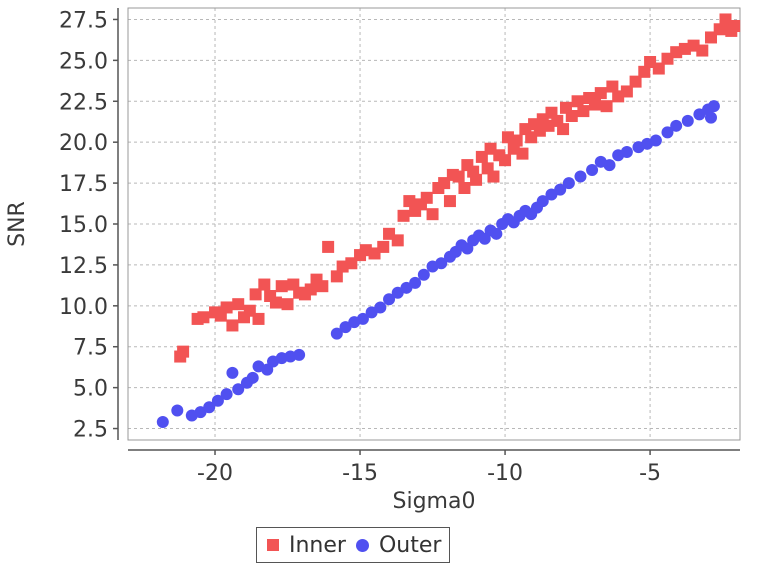 The width and height of the screenshot is (764, 566). Describe the element at coordinates (90, 348) in the screenshot. I see `y-tick-label: 7.5` at that location.